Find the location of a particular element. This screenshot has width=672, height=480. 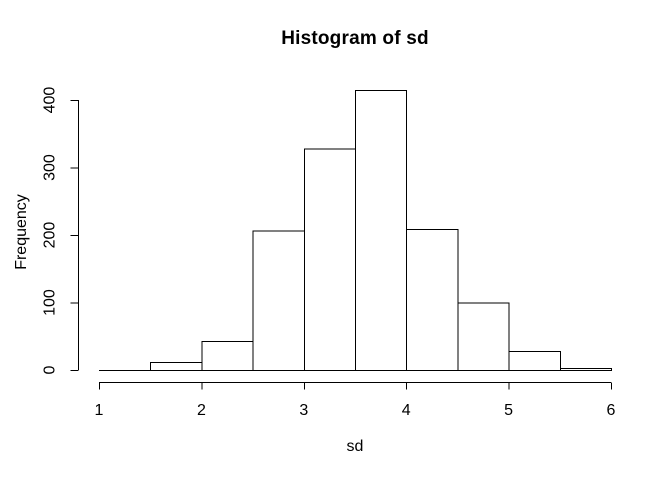

y-tick-label: 300 is located at coordinates (50, 167).